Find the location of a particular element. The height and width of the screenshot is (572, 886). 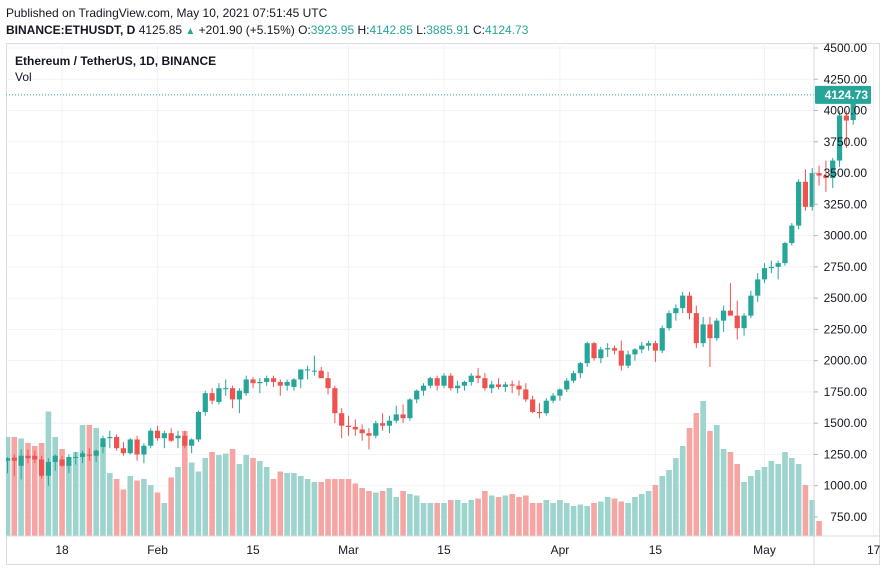

price-tick-label: 2750.00 is located at coordinates (846, 267).